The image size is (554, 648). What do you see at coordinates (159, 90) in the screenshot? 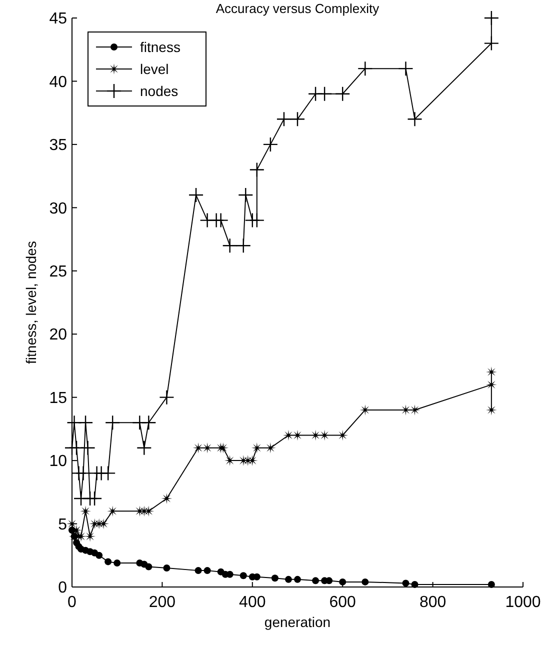
I see `legend-label: nodes` at bounding box center [159, 90].